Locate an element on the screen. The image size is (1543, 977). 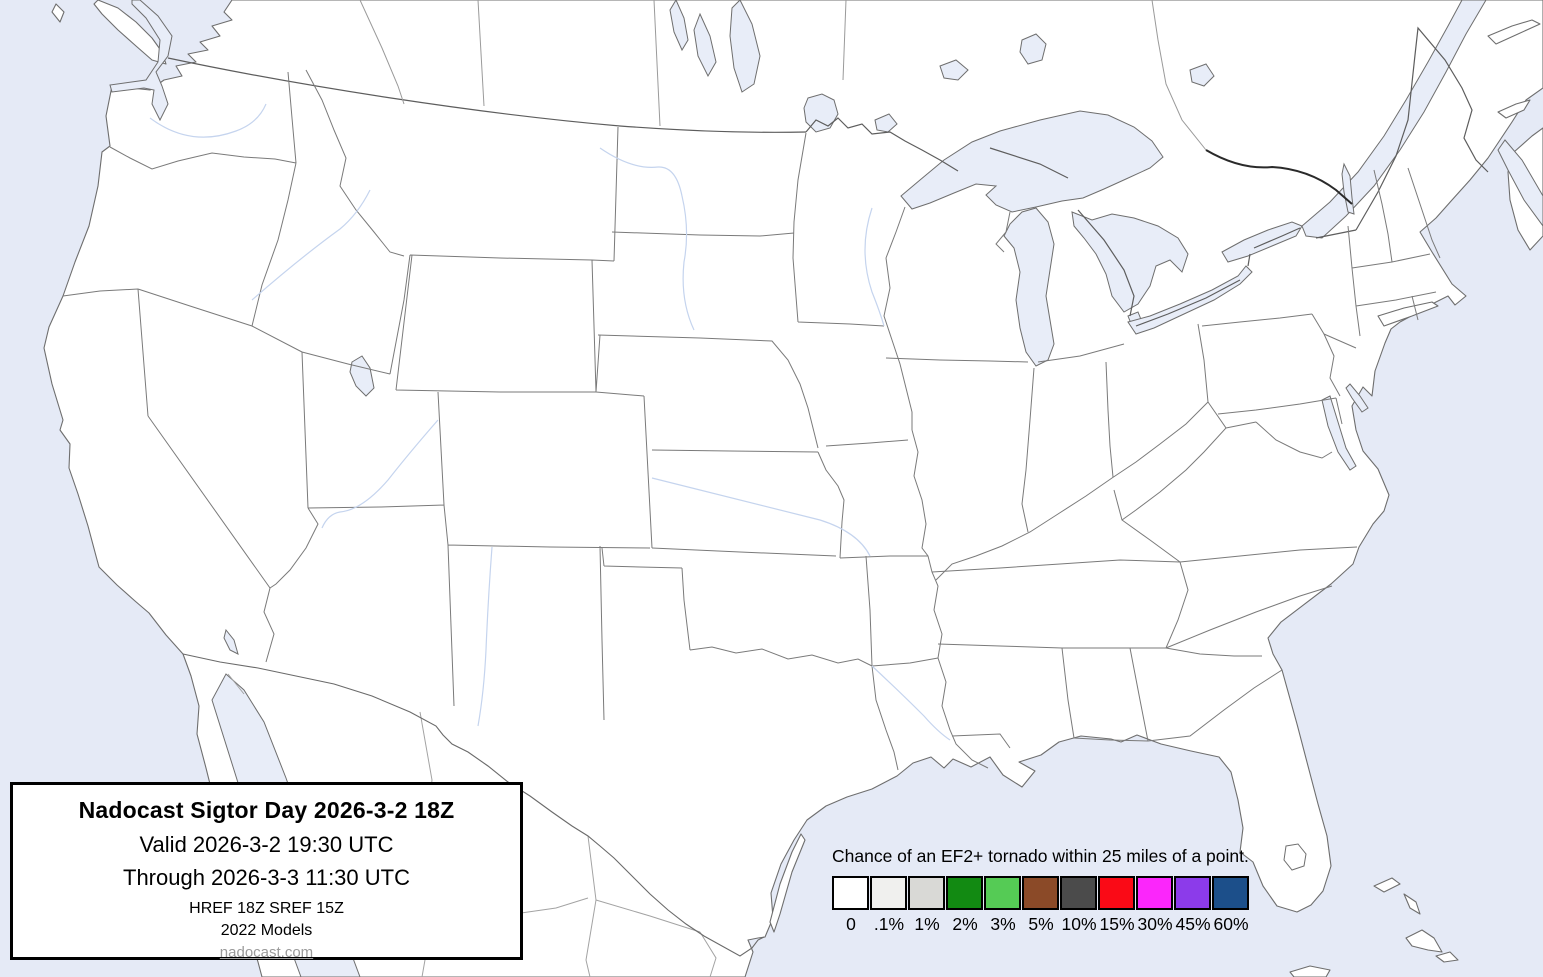
south-state-lines is located at coordinates (1114, 619).